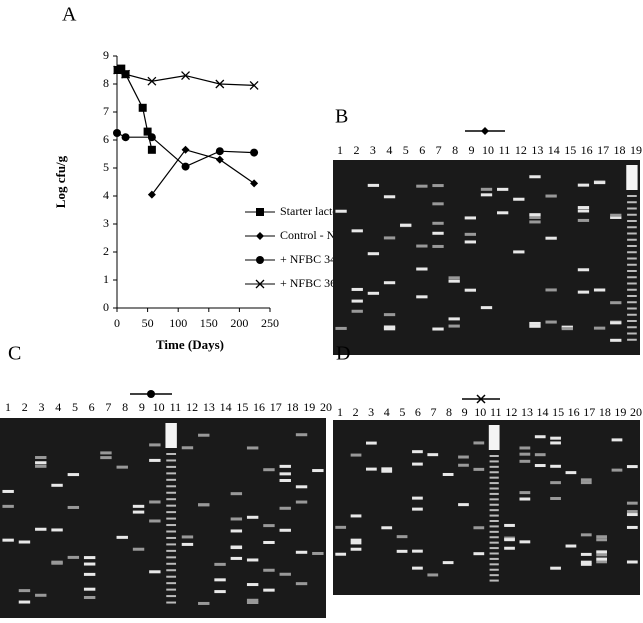 This screenshot has height=623, width=643. I want to click on lane-number: 19, so click(636, 150).